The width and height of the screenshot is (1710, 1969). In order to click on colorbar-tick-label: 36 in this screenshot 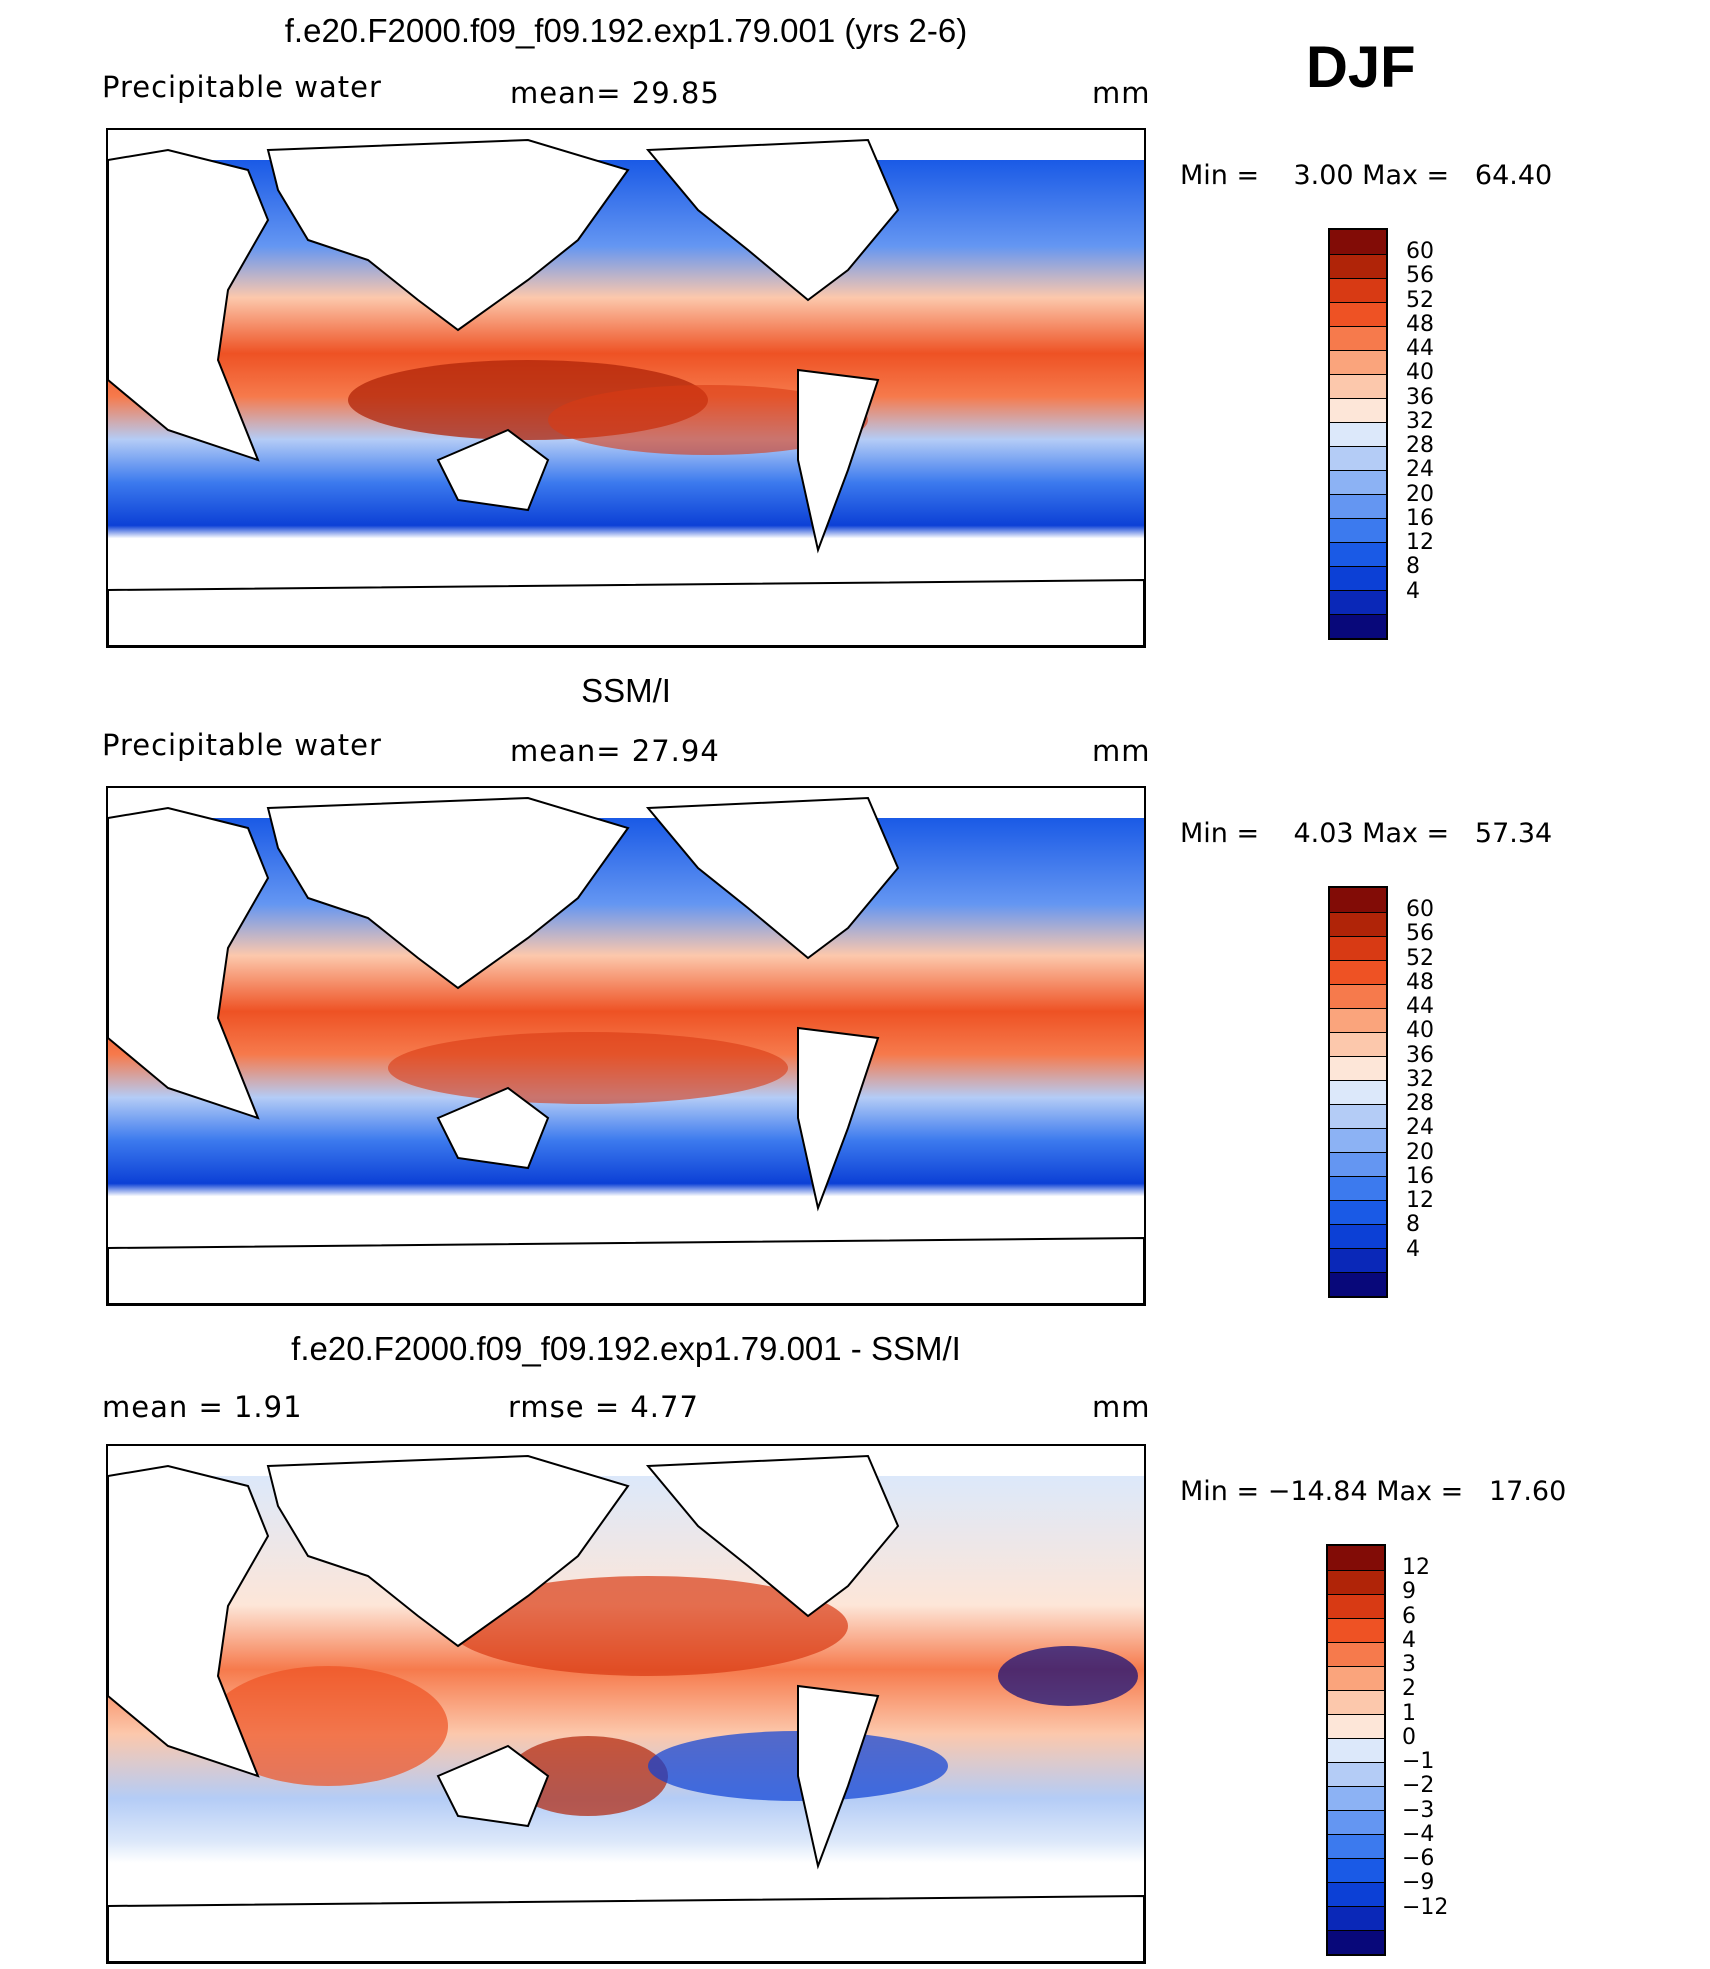, I will do `click(1420, 397)`.